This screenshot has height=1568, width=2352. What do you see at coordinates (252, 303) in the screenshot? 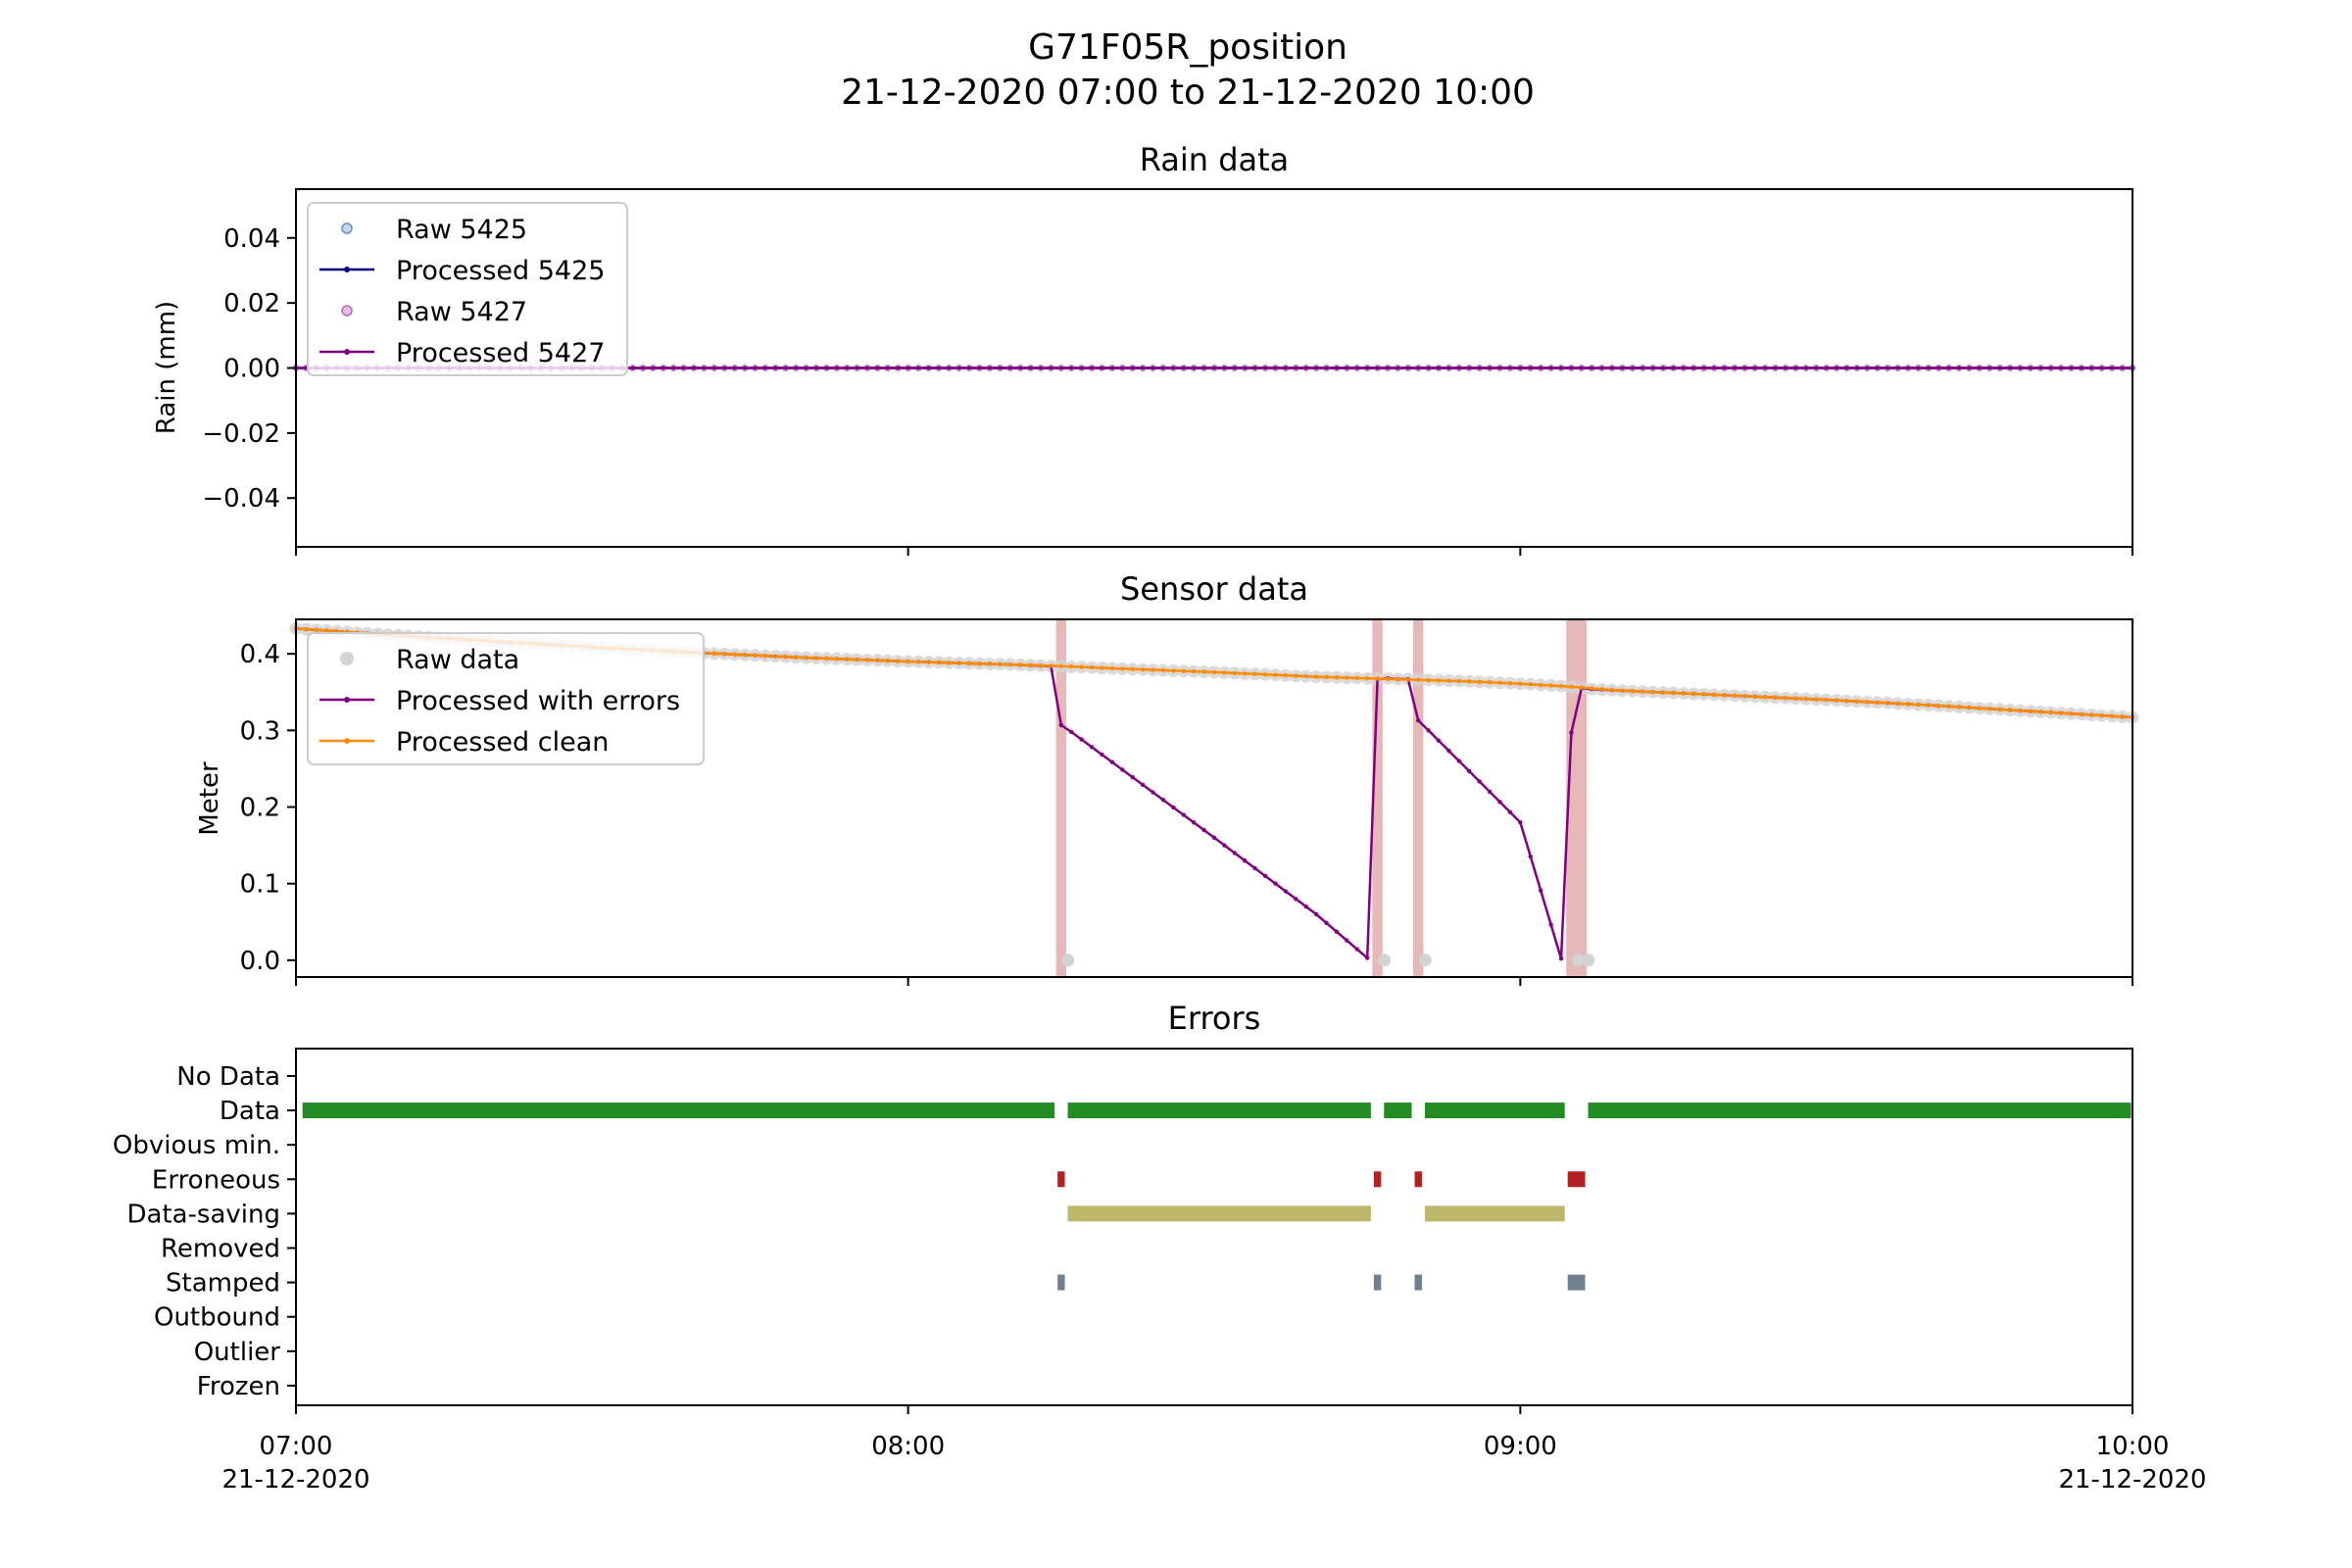
I see `rain-ytick-label: 0.02` at bounding box center [252, 303].